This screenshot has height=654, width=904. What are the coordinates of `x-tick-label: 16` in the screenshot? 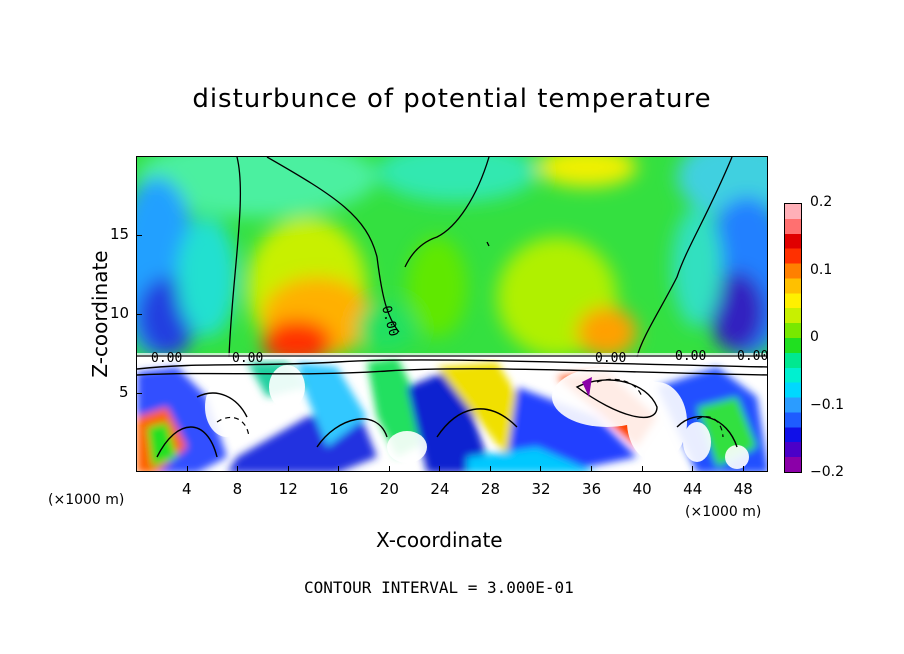 It's located at (339, 489).